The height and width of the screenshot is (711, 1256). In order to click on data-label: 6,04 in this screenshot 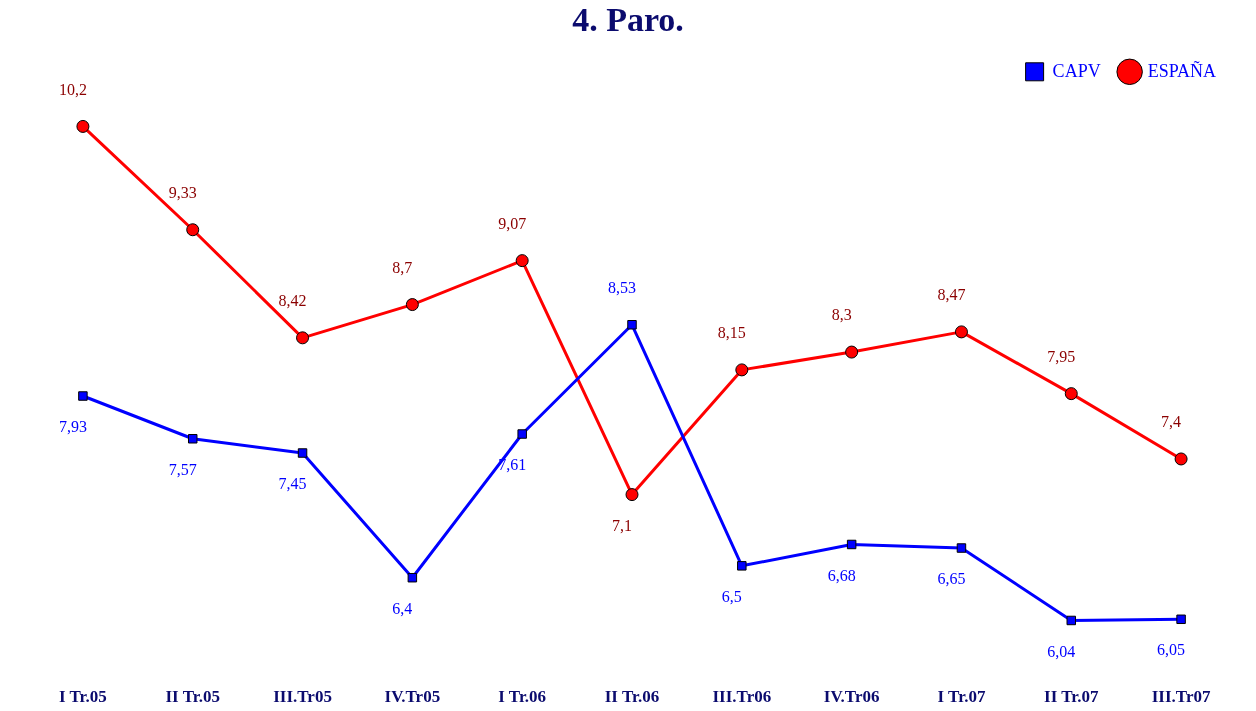, I will do `click(1061, 651)`.